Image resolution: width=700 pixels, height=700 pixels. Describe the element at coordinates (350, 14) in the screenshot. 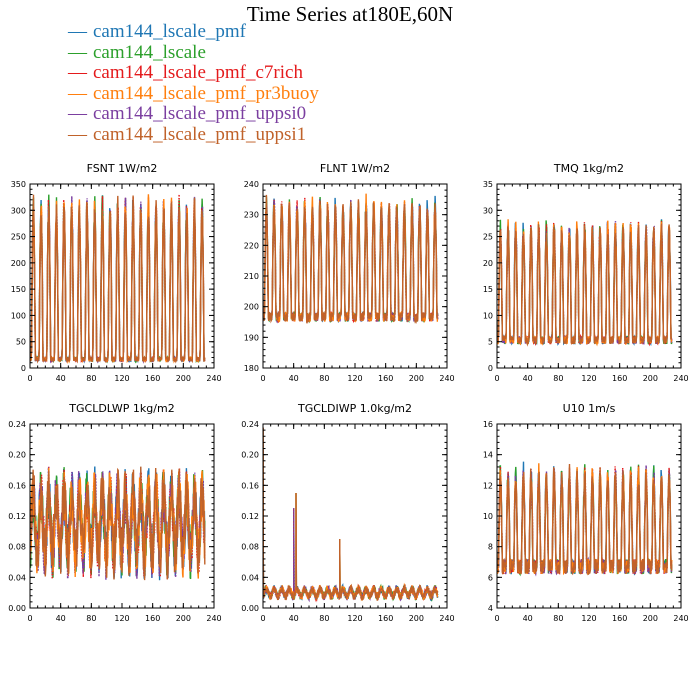

I see `chart-title: Time Series at180E,60N` at that location.